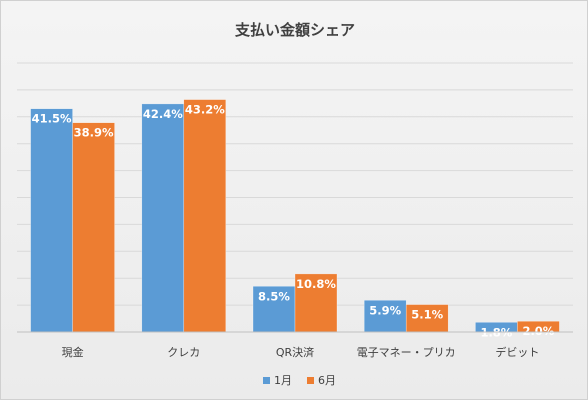  I want to click on data-label: 42.4%, so click(163, 114).